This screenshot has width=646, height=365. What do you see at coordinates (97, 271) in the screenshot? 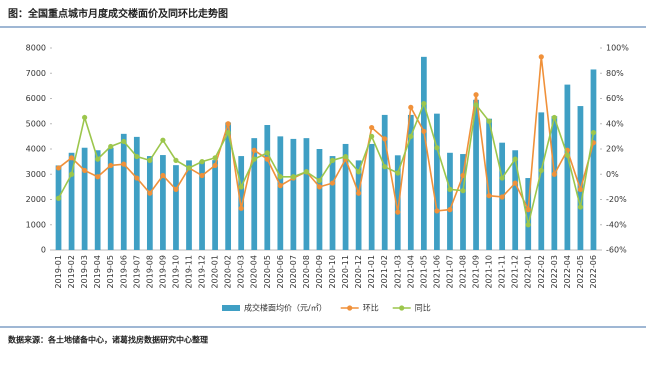
I see `x-tick-label: 2019-04` at bounding box center [97, 271].